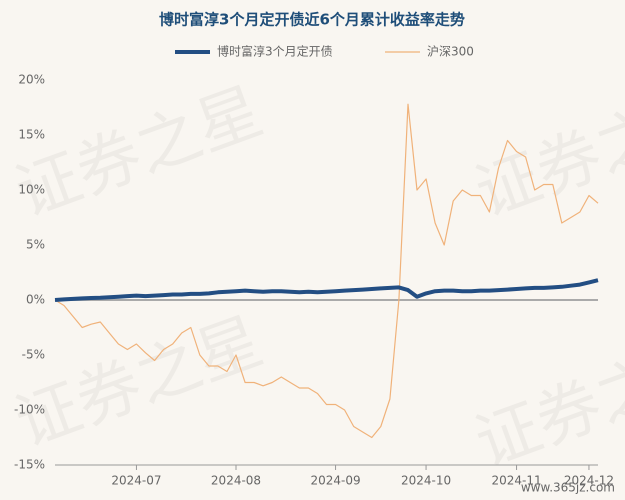 The image size is (625, 500). I want to click on legend-label: 博时富淳3个月定开债, so click(275, 51).